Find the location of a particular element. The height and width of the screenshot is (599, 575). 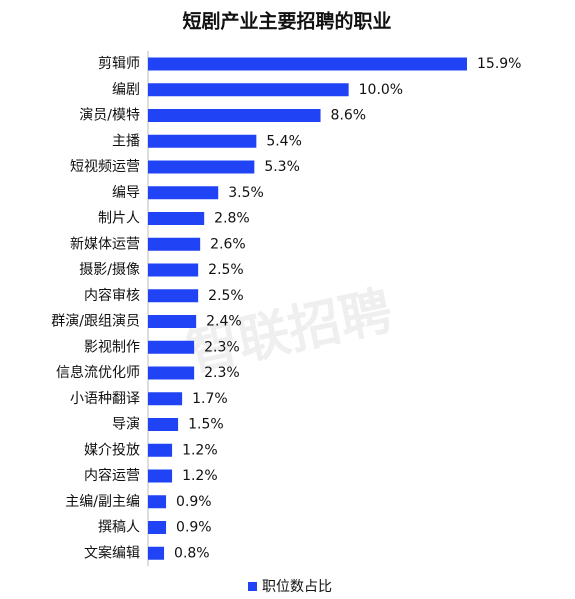

y-tick-label: 摄影/摄像 is located at coordinates (109, 270).